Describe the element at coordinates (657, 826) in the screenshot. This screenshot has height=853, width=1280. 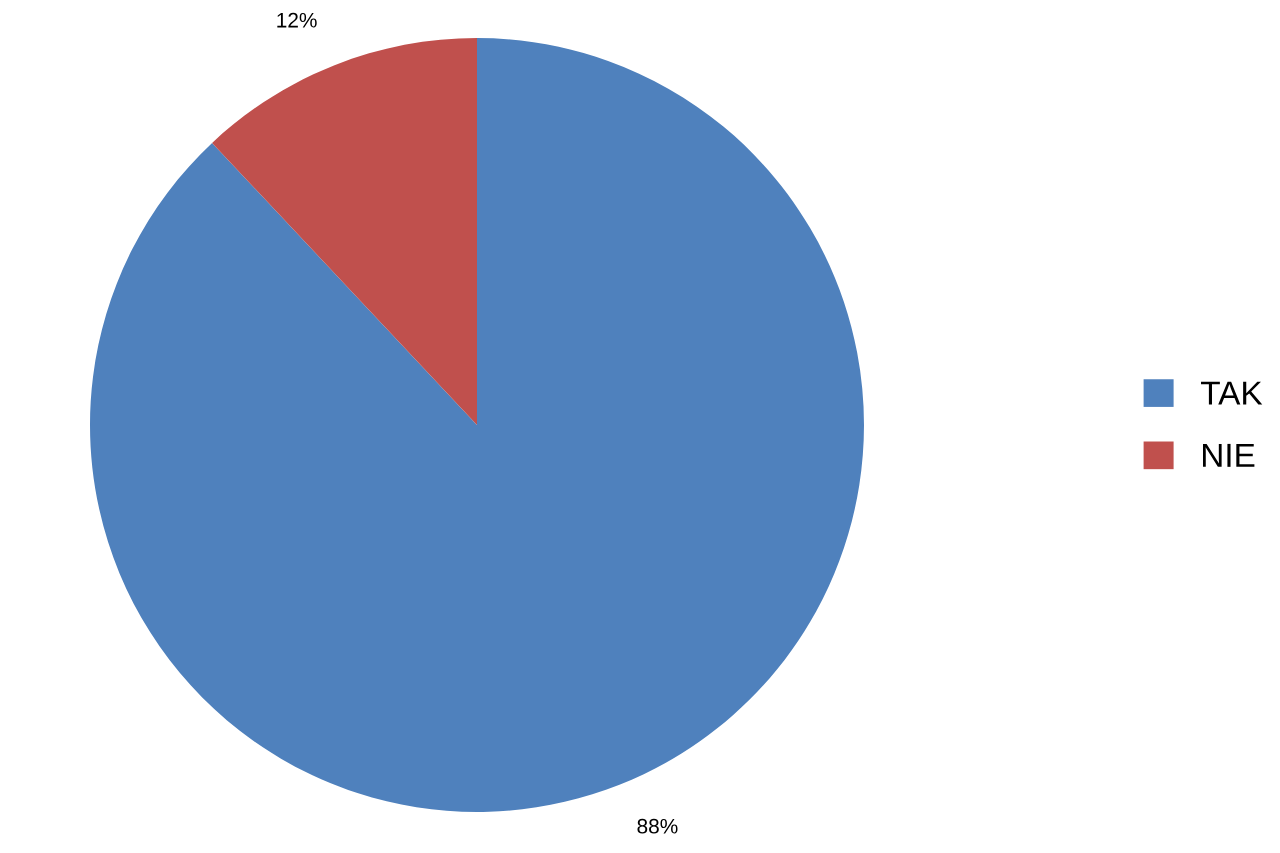
I see `data-label: 88%` at that location.